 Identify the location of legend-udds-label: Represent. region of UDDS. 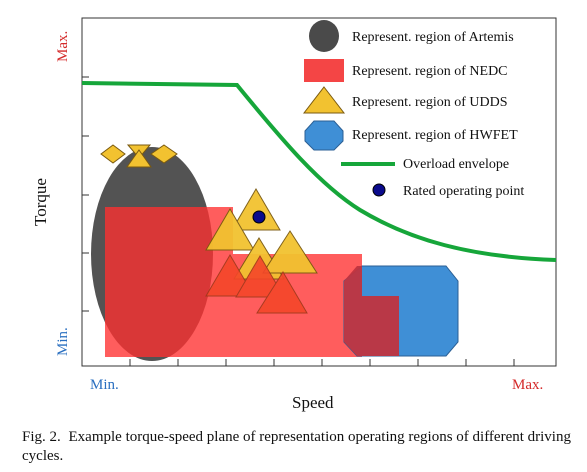
(430, 102).